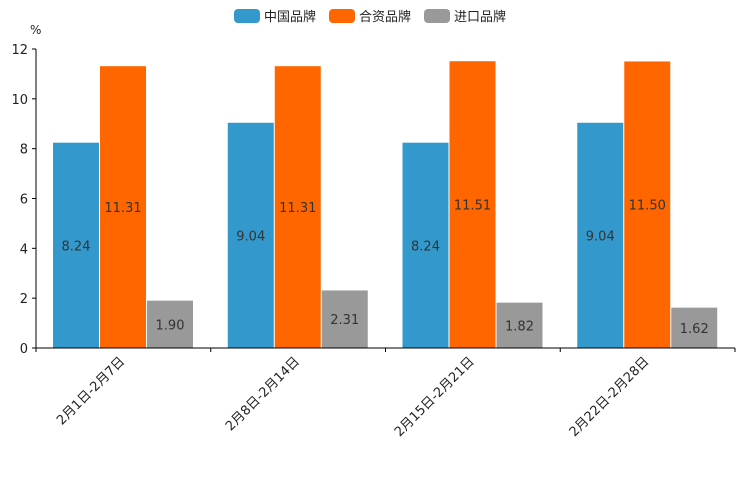  I want to click on y-tick-label: 6, so click(24, 200).